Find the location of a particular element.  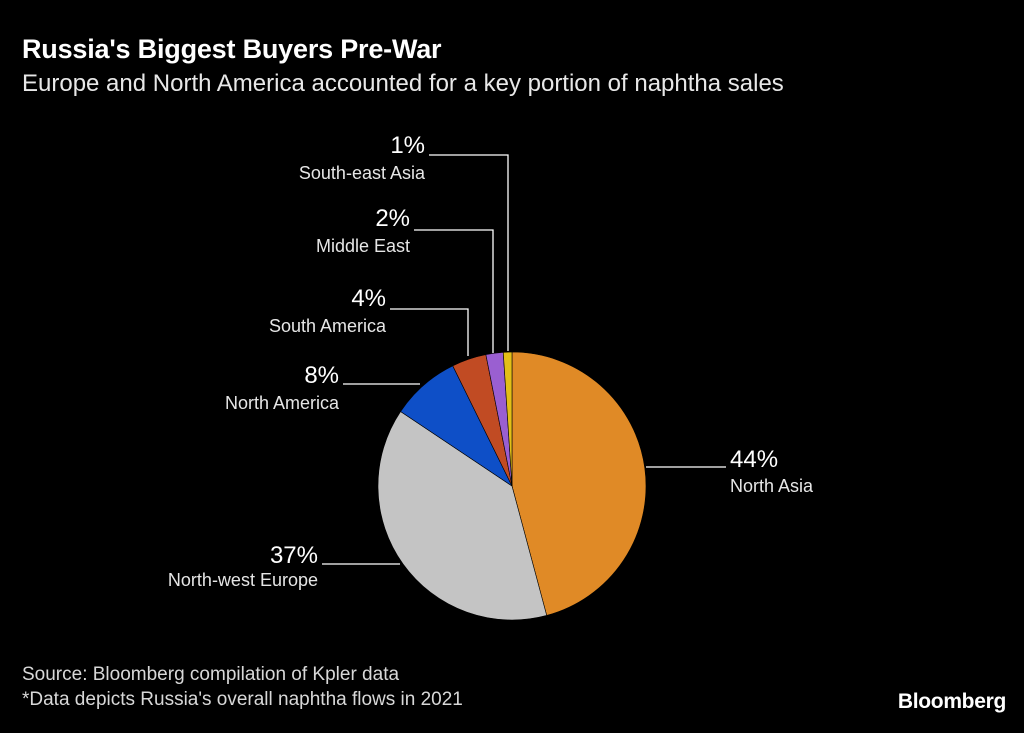

leader-line-south-east-asia is located at coordinates (469, 252).